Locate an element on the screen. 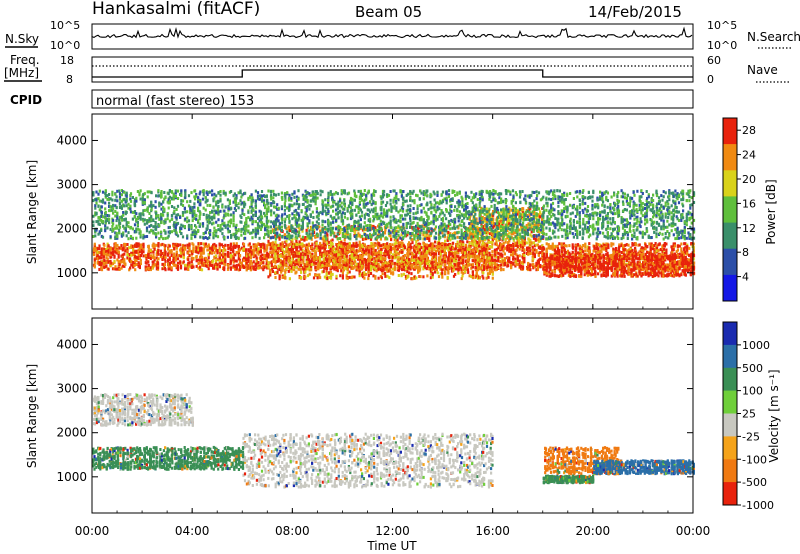 The height and width of the screenshot is (554, 800). freq-label-line2: [MHz] is located at coordinates (21, 73).